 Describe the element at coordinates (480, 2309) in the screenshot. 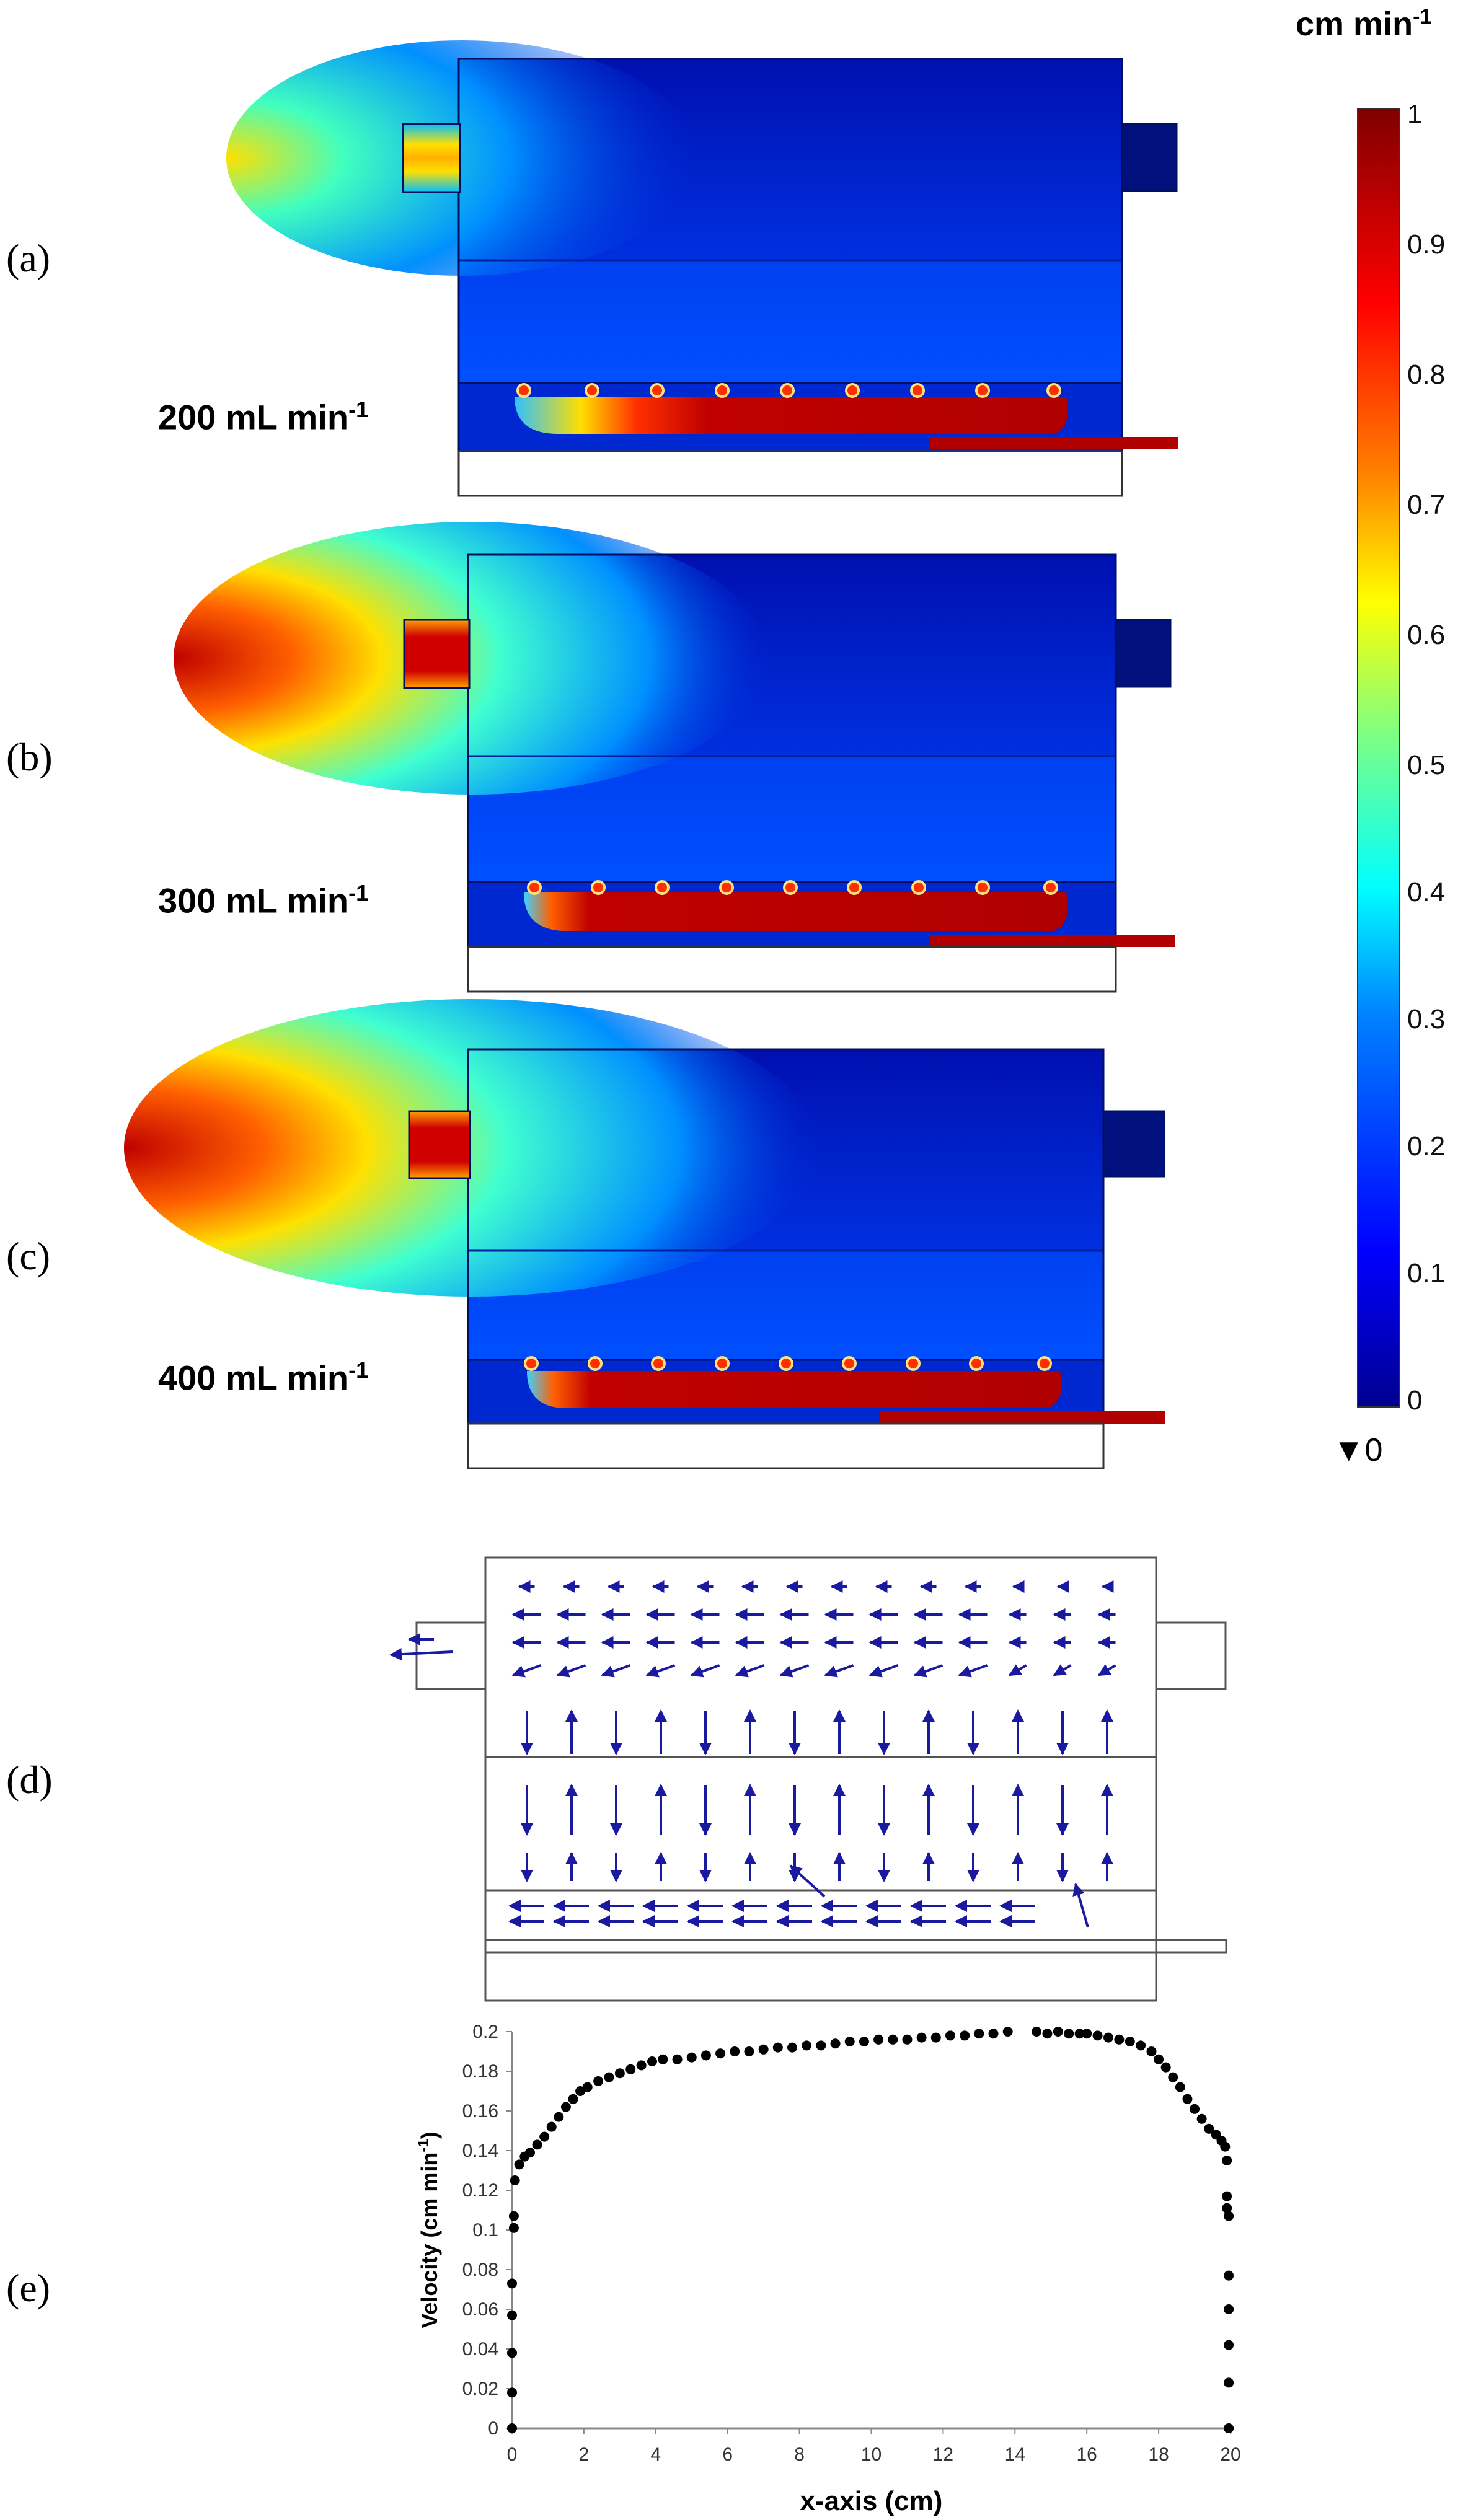

I see `y-tick-label: 0.06` at that location.